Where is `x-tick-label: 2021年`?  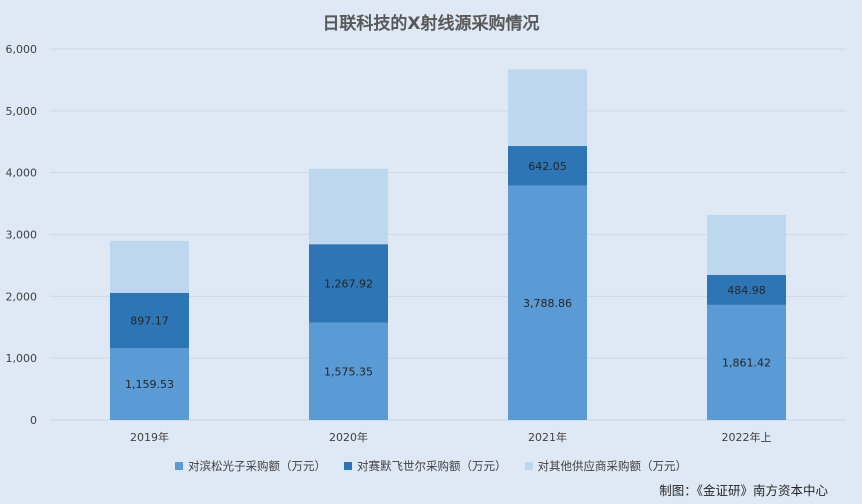
x-tick-label: 2021年 is located at coordinates (547, 437).